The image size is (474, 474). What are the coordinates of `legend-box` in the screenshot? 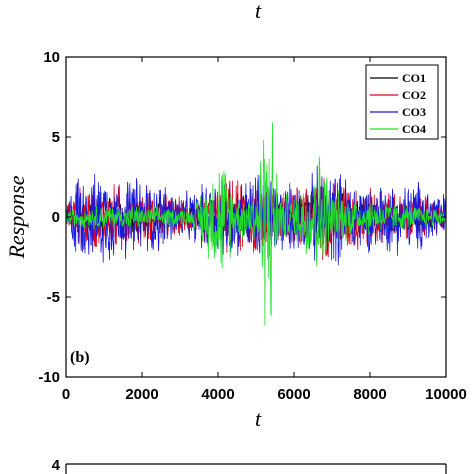 It's located at (402, 102).